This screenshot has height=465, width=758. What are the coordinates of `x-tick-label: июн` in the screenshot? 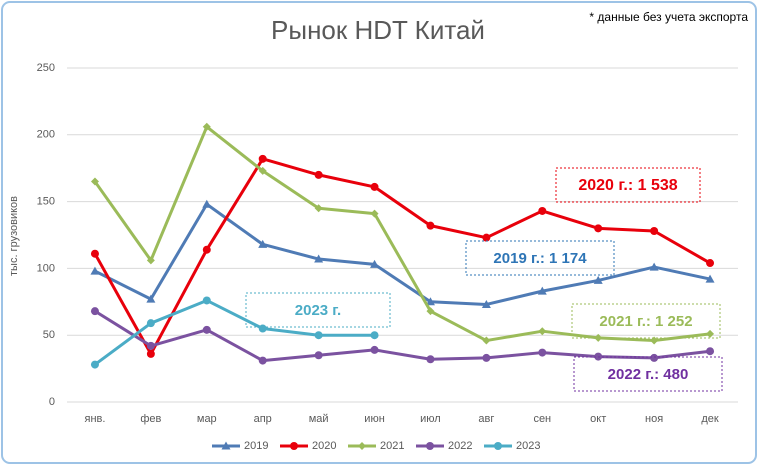 It's located at (374, 419).